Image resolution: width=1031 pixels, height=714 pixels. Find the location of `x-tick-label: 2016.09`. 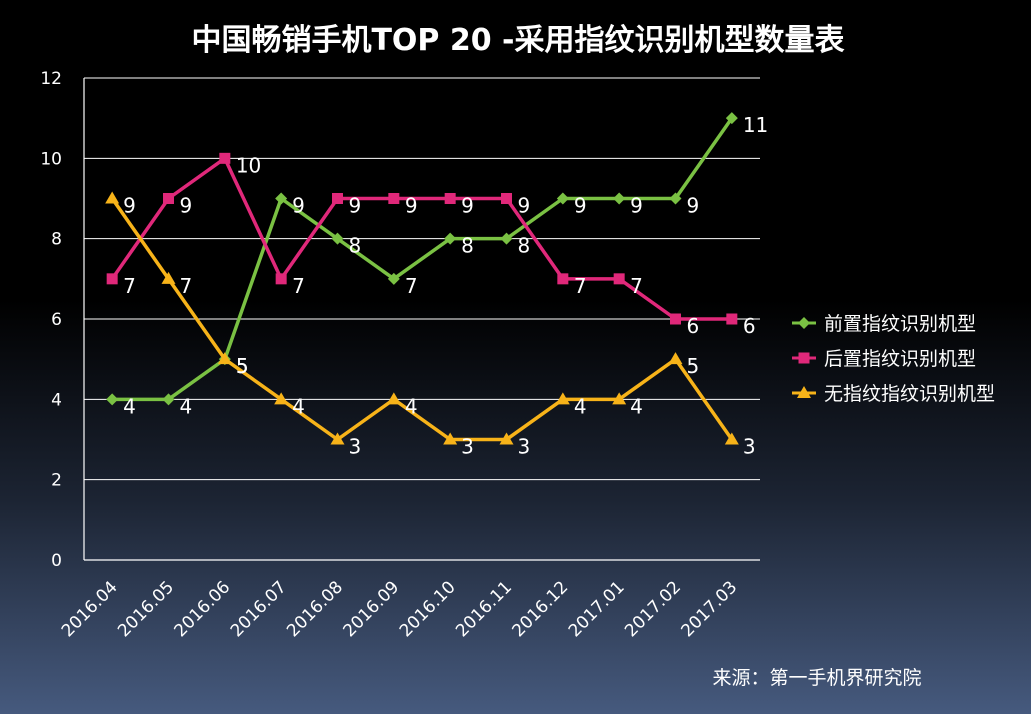

x-tick-label: 2016.09 is located at coordinates (372, 609).